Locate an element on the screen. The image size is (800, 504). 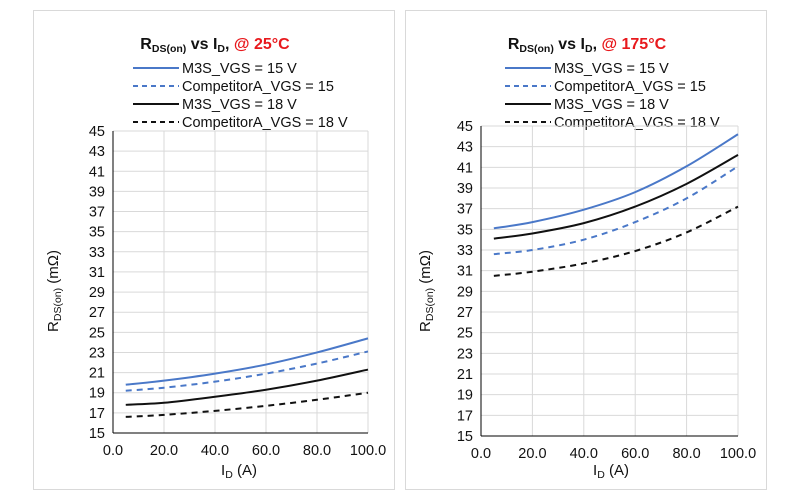
chart-title-temperature: @ 175°C is located at coordinates (633, 44).